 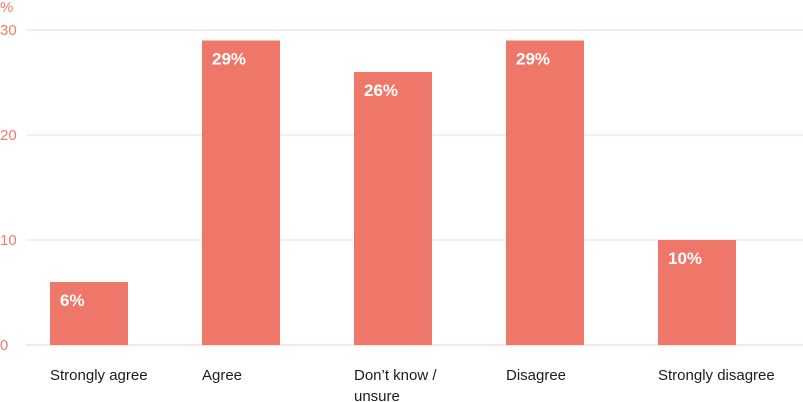 I want to click on data-label: 6%, so click(x=72, y=300).